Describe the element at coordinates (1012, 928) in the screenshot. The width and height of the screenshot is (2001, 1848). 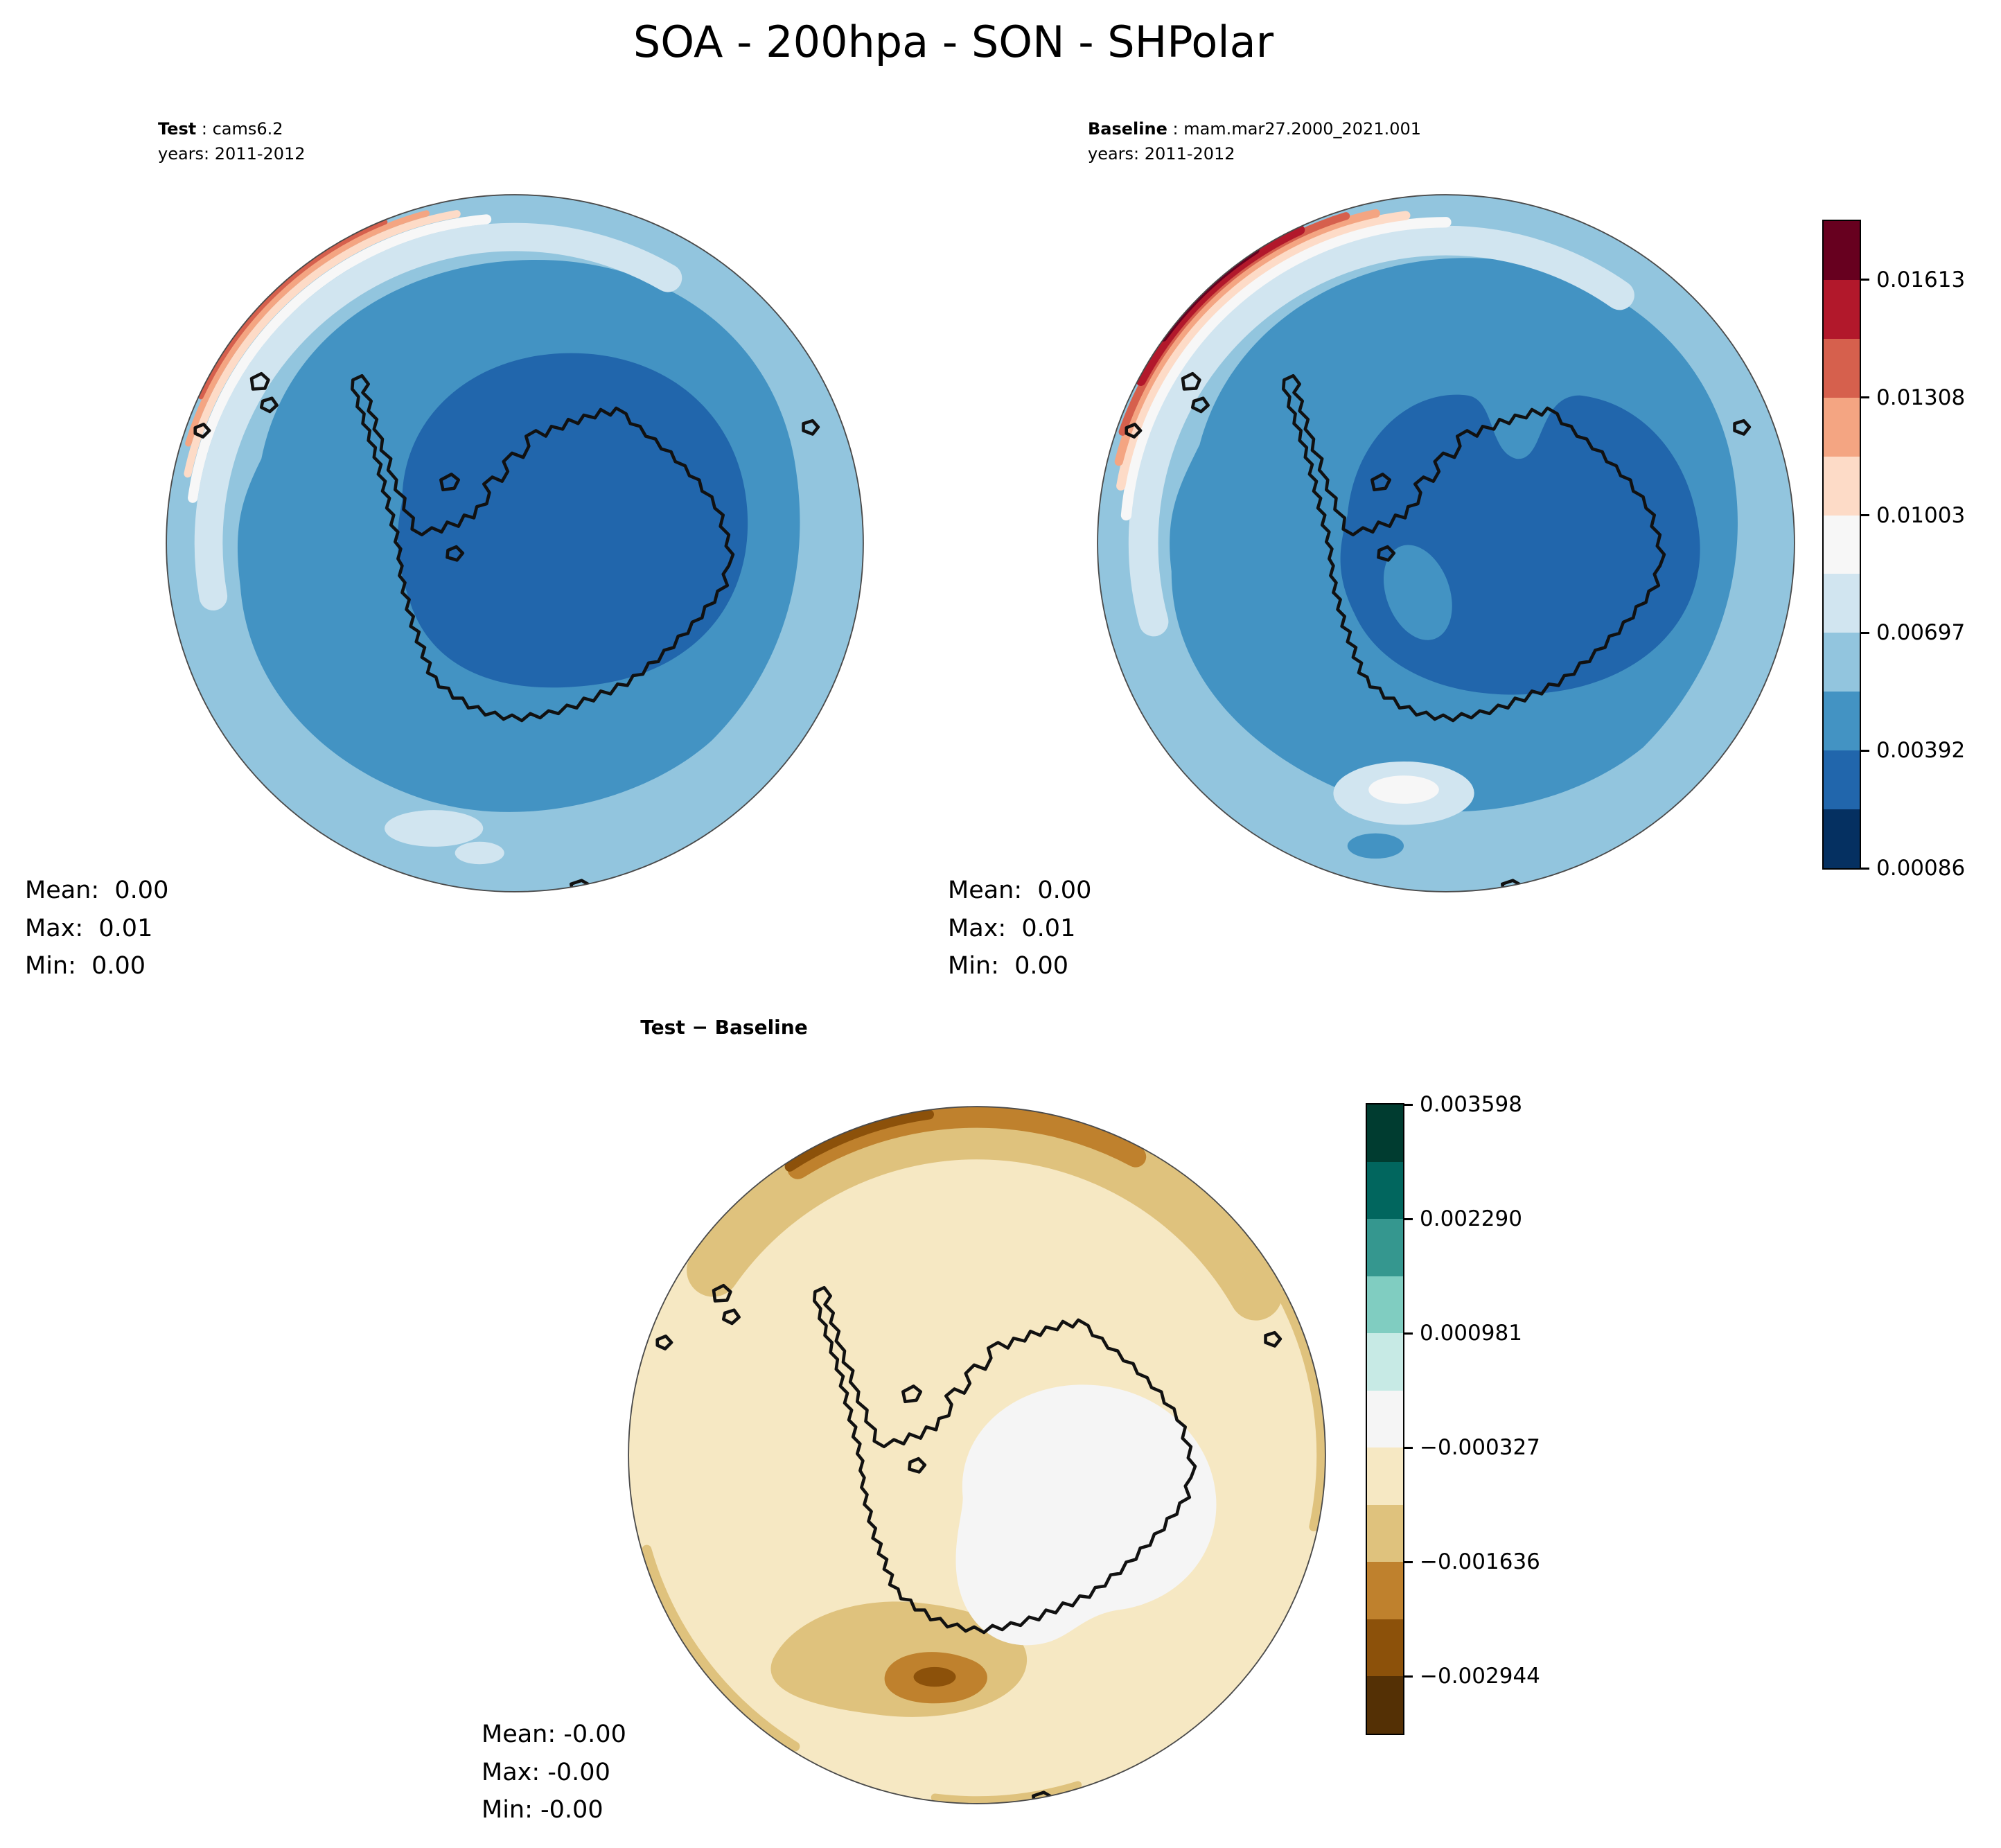
I see `baseline-stat-max: Max: 0.01` at that location.